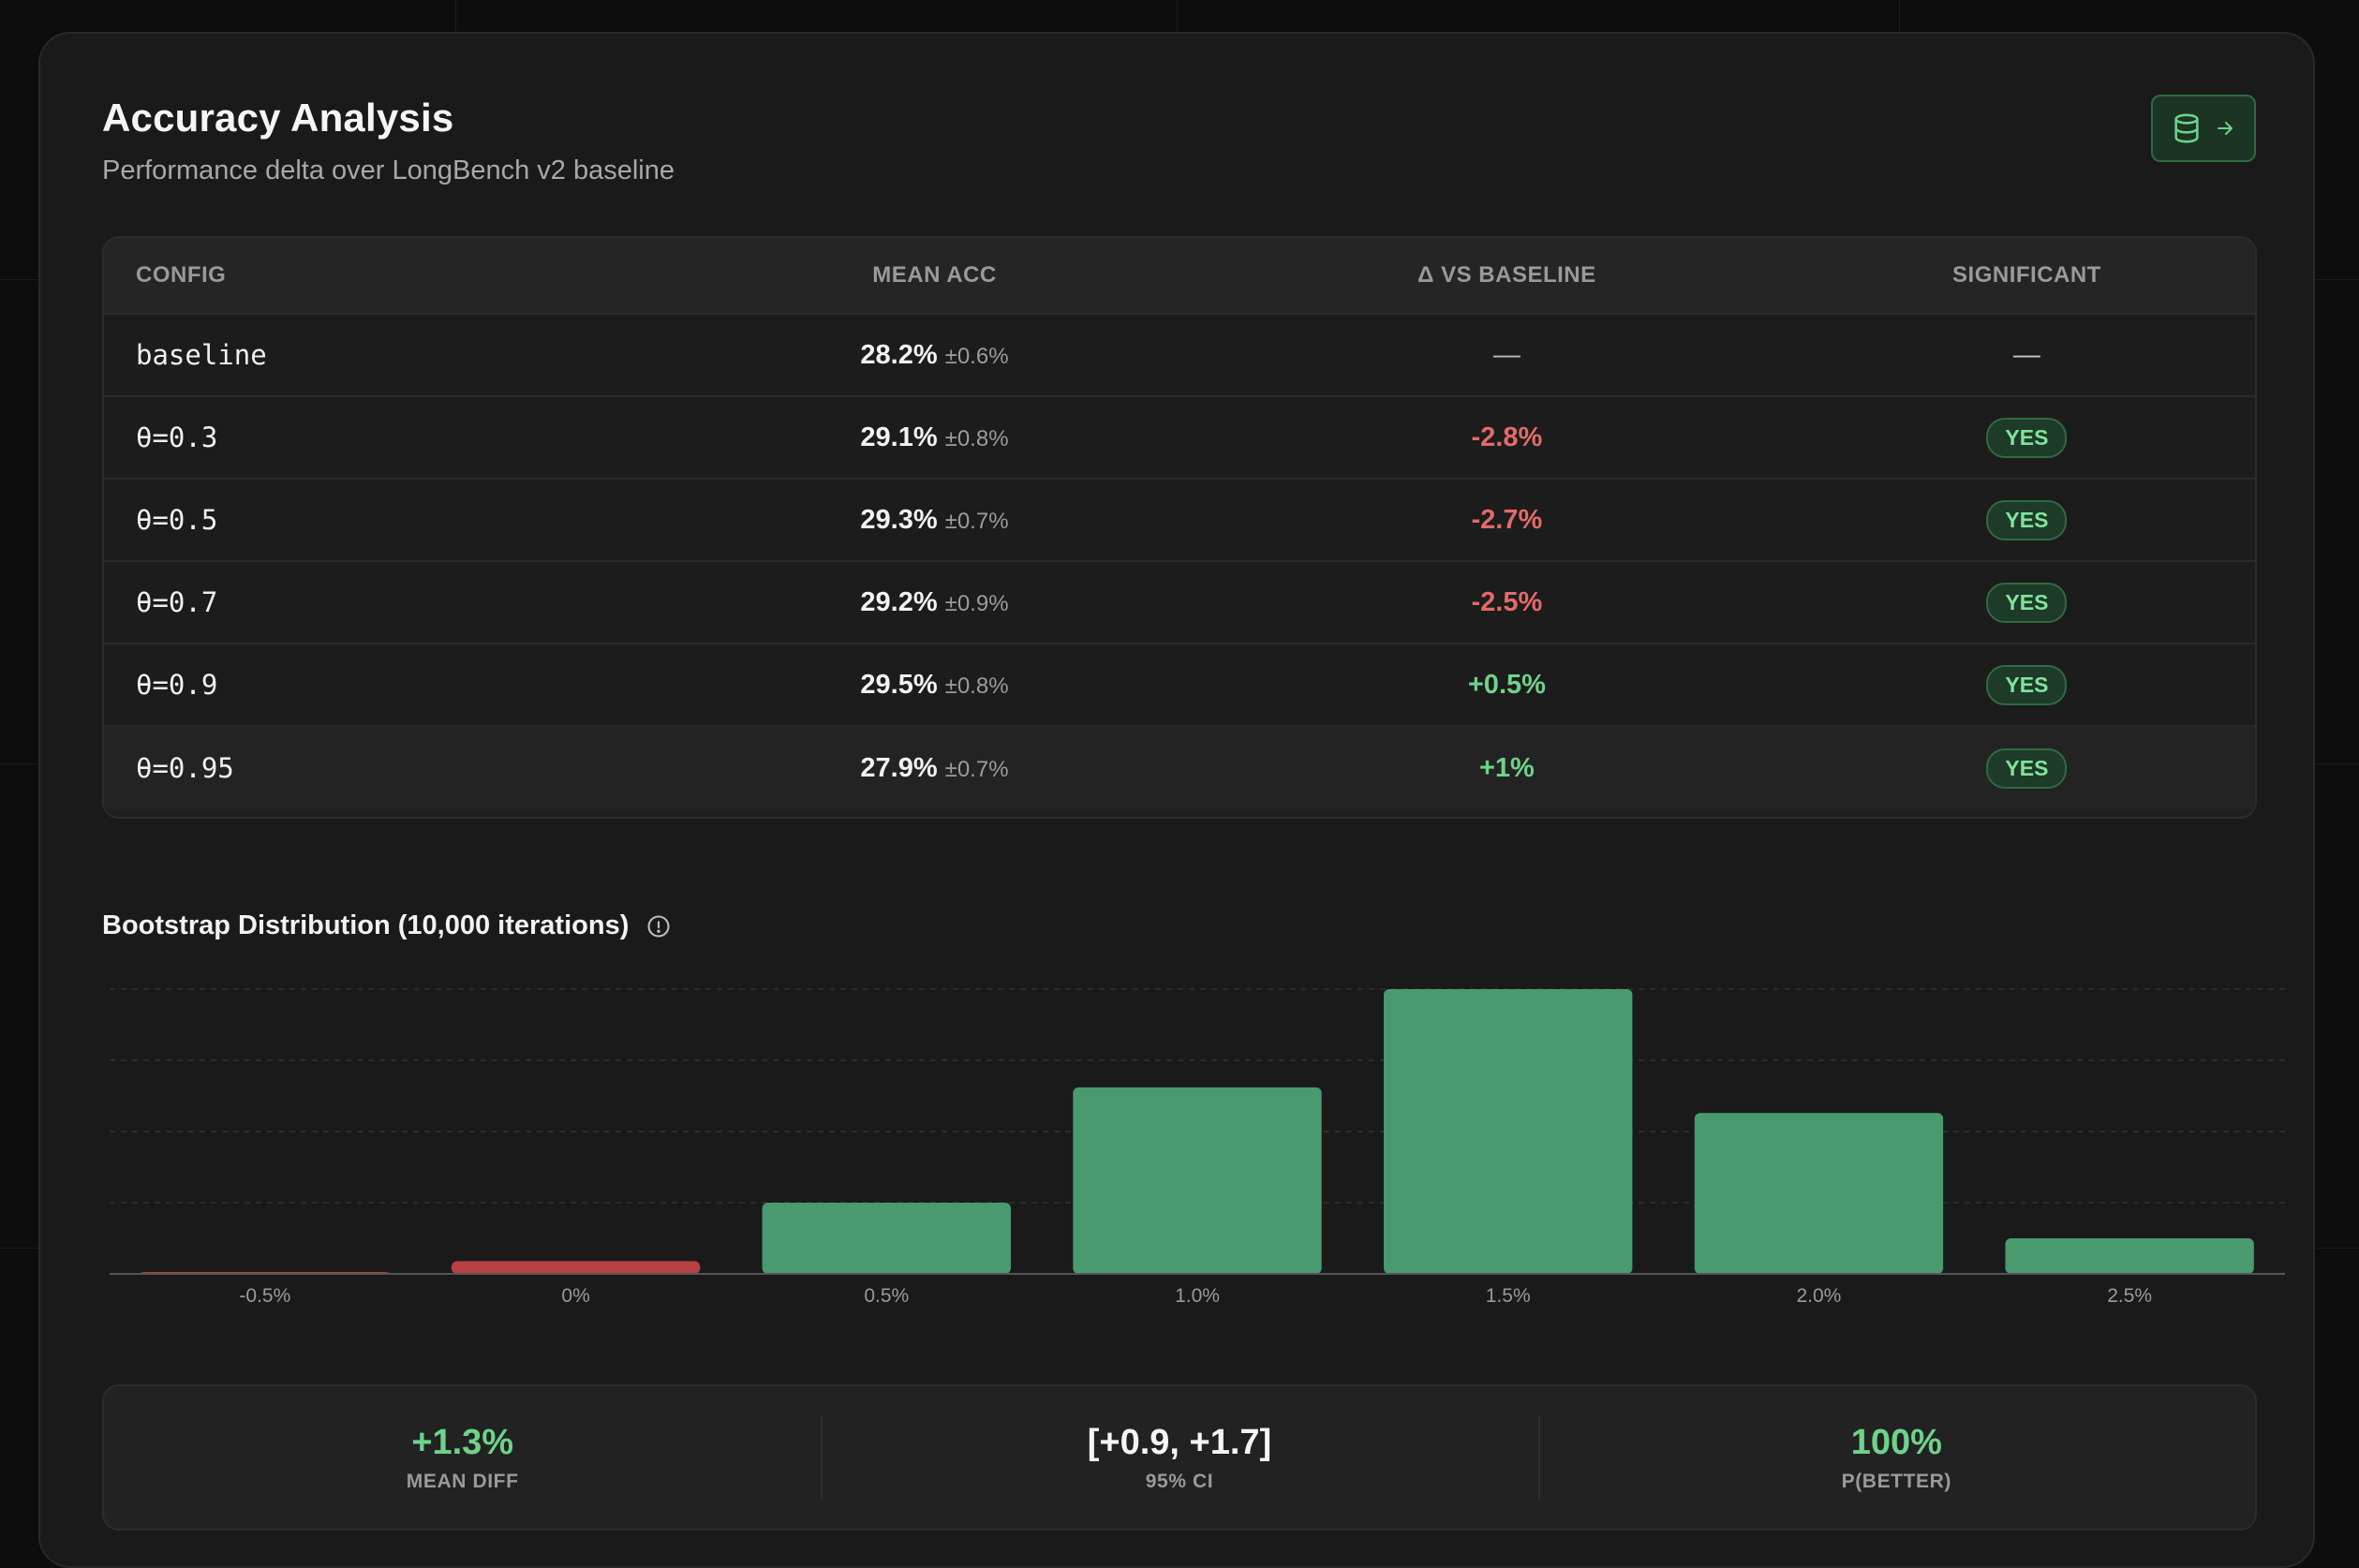 The image size is (2359, 1568). I want to click on column-header-config: CONFIG, so click(379, 275).